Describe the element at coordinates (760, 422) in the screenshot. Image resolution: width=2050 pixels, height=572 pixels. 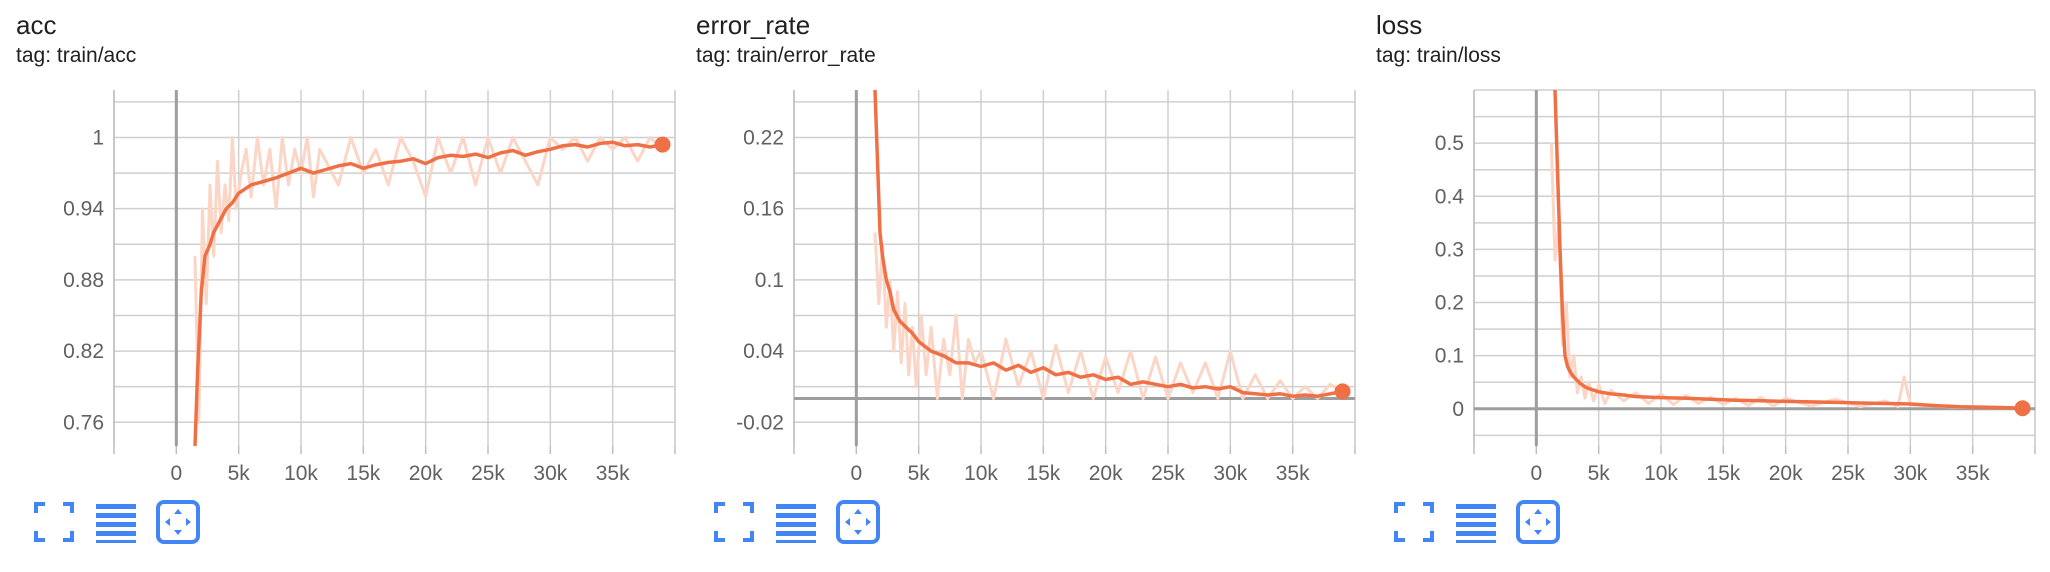
I see `y-tick-label: -0.02` at that location.